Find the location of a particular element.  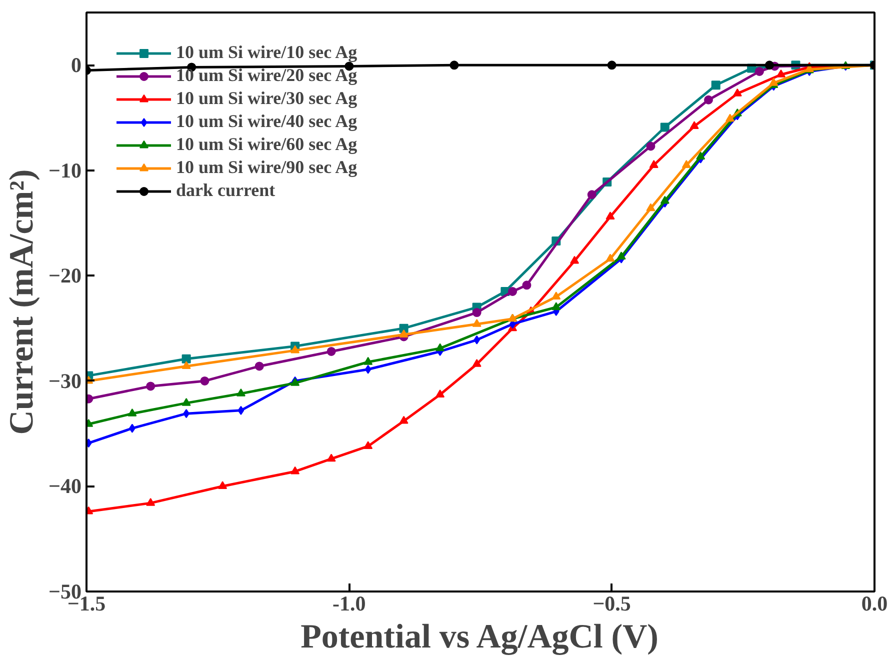

y-axis-title: Current (mA/cm²) is located at coordinates (22, 302).